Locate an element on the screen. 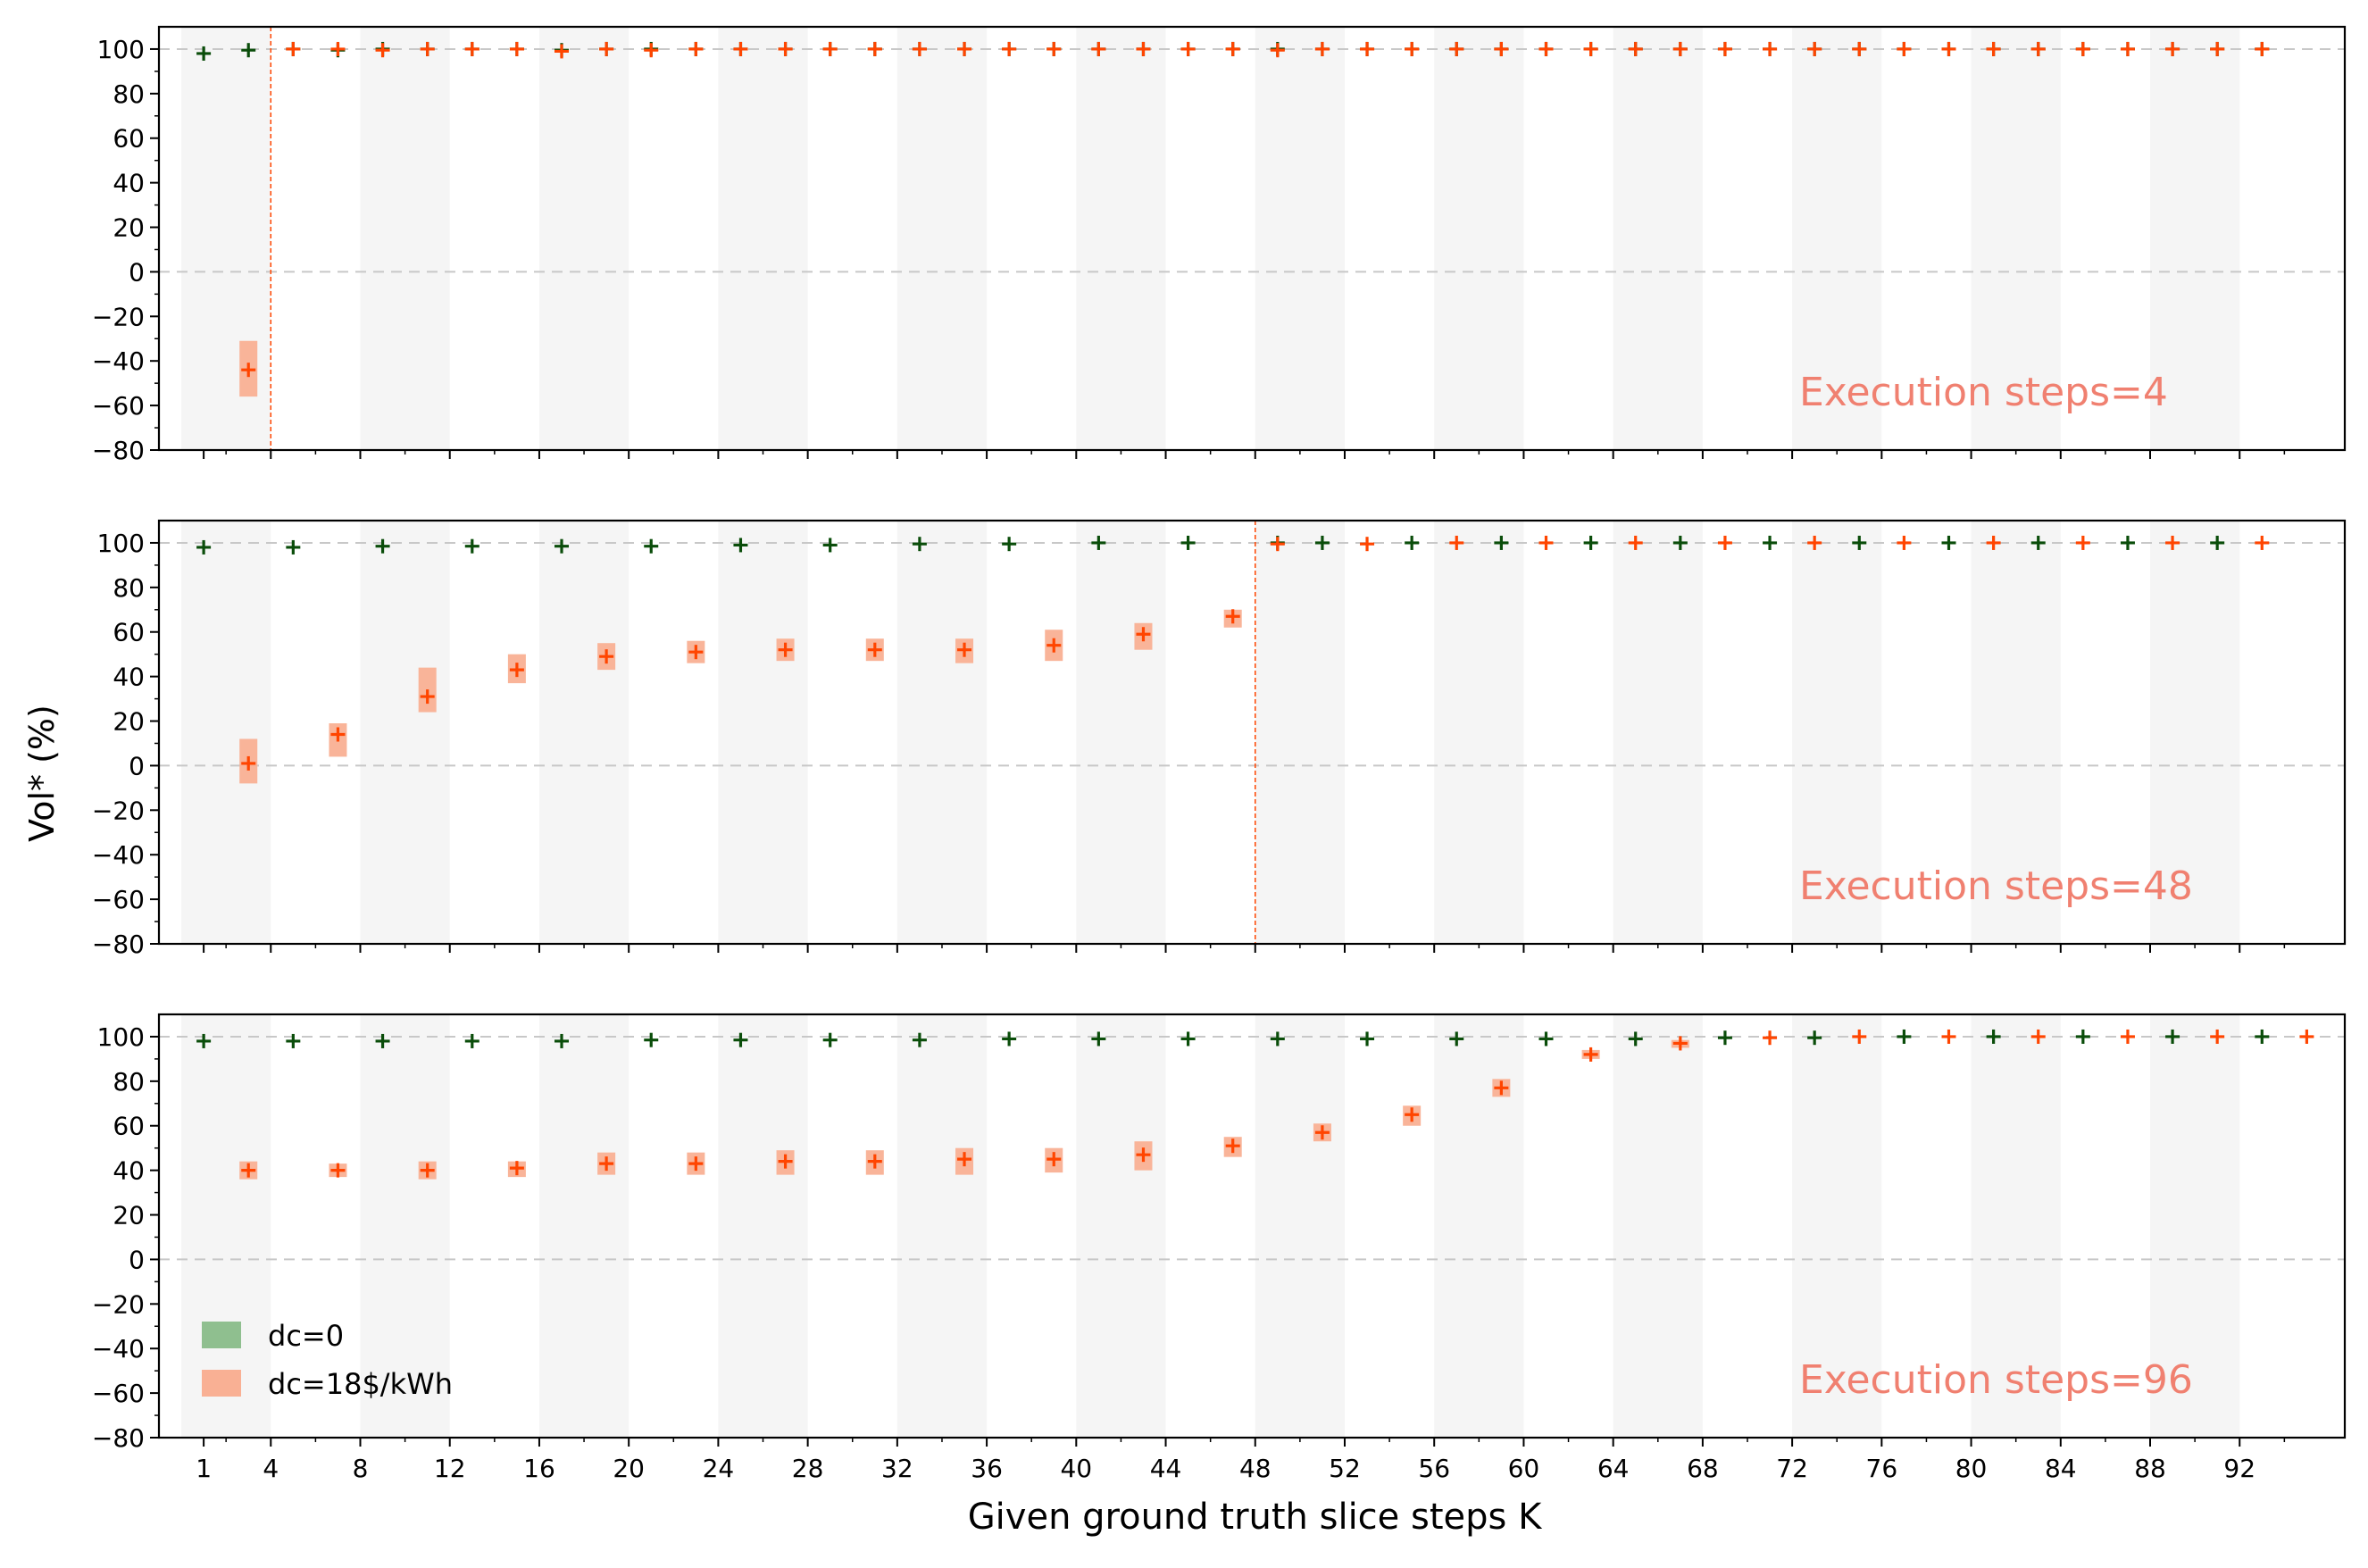 The height and width of the screenshot is (1568, 2368). xtick-label: 16 is located at coordinates (539, 1468).